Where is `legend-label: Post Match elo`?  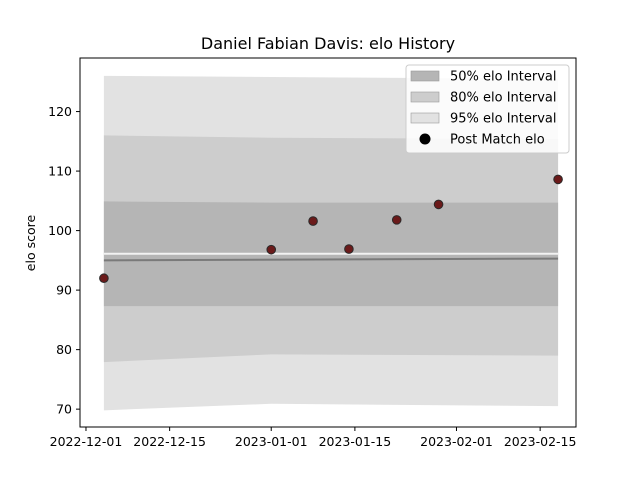 legend-label: Post Match elo is located at coordinates (497, 140).